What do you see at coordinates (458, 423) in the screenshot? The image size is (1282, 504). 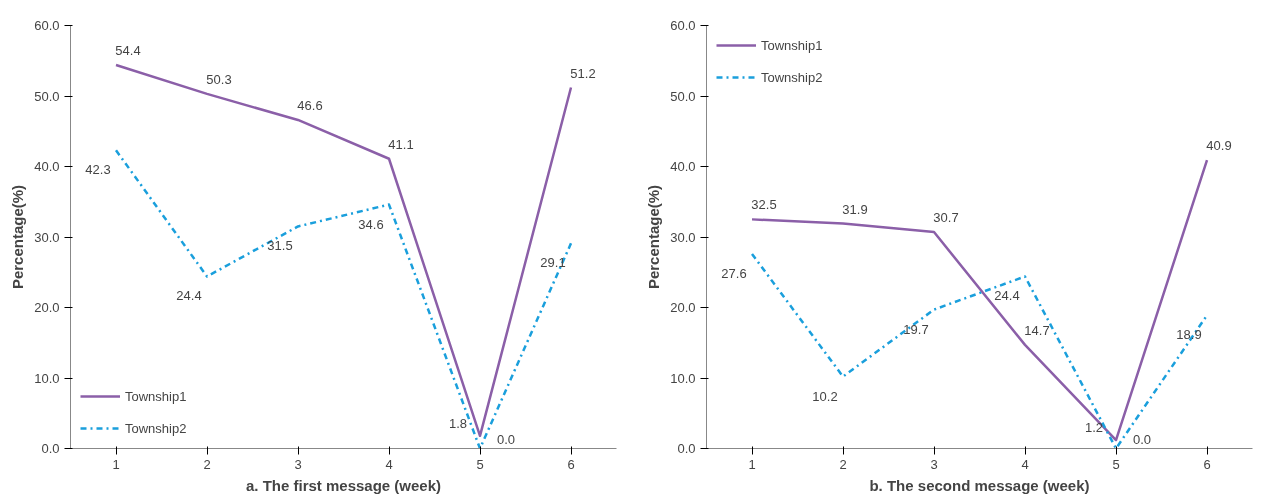 I see `data-label: 1.8` at bounding box center [458, 423].